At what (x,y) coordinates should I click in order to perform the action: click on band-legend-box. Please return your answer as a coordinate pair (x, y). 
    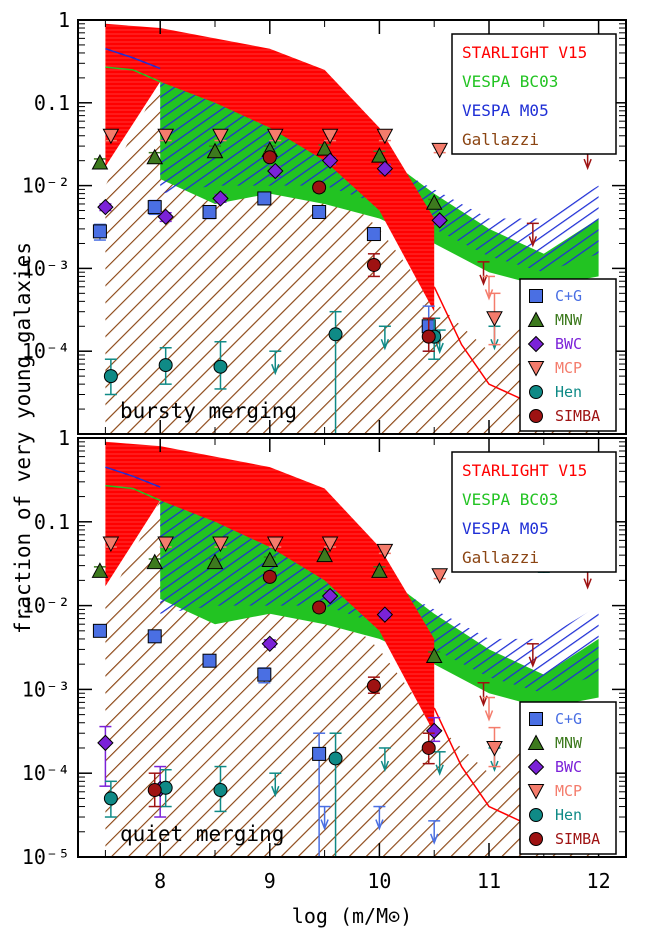
    Looking at the image, I should click on (534, 94).